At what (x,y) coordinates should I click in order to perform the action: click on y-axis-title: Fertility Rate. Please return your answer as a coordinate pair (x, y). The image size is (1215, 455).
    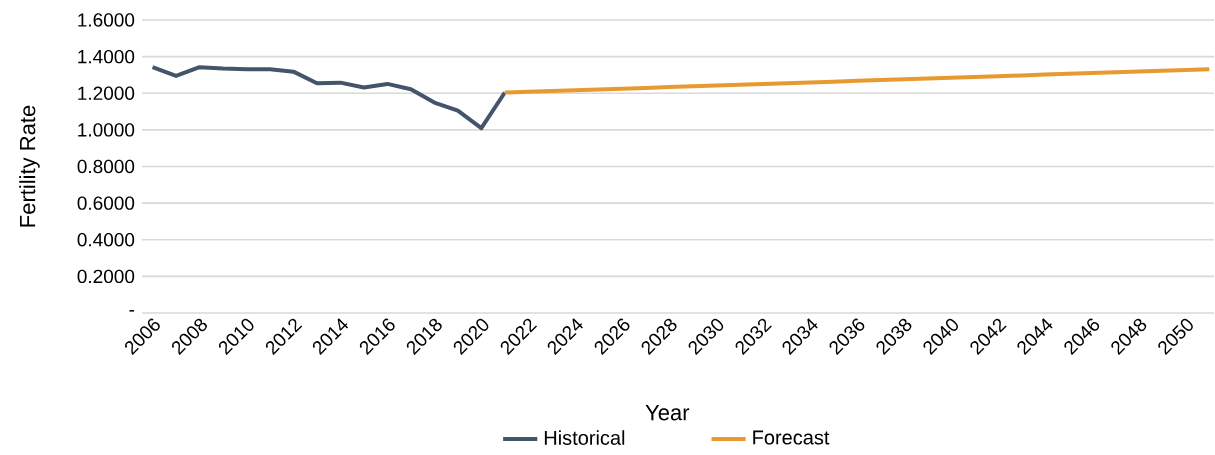
    Looking at the image, I should click on (29, 166).